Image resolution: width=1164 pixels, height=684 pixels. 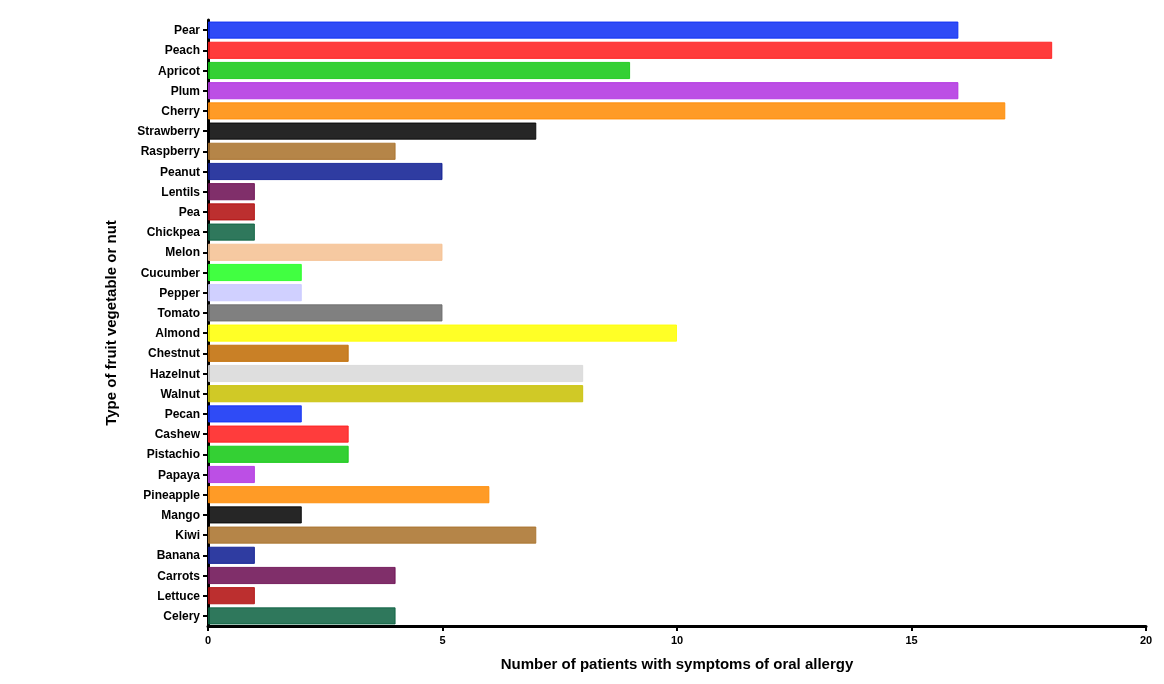 What do you see at coordinates (187, 30) in the screenshot?
I see `y-tick-label: Pear` at bounding box center [187, 30].